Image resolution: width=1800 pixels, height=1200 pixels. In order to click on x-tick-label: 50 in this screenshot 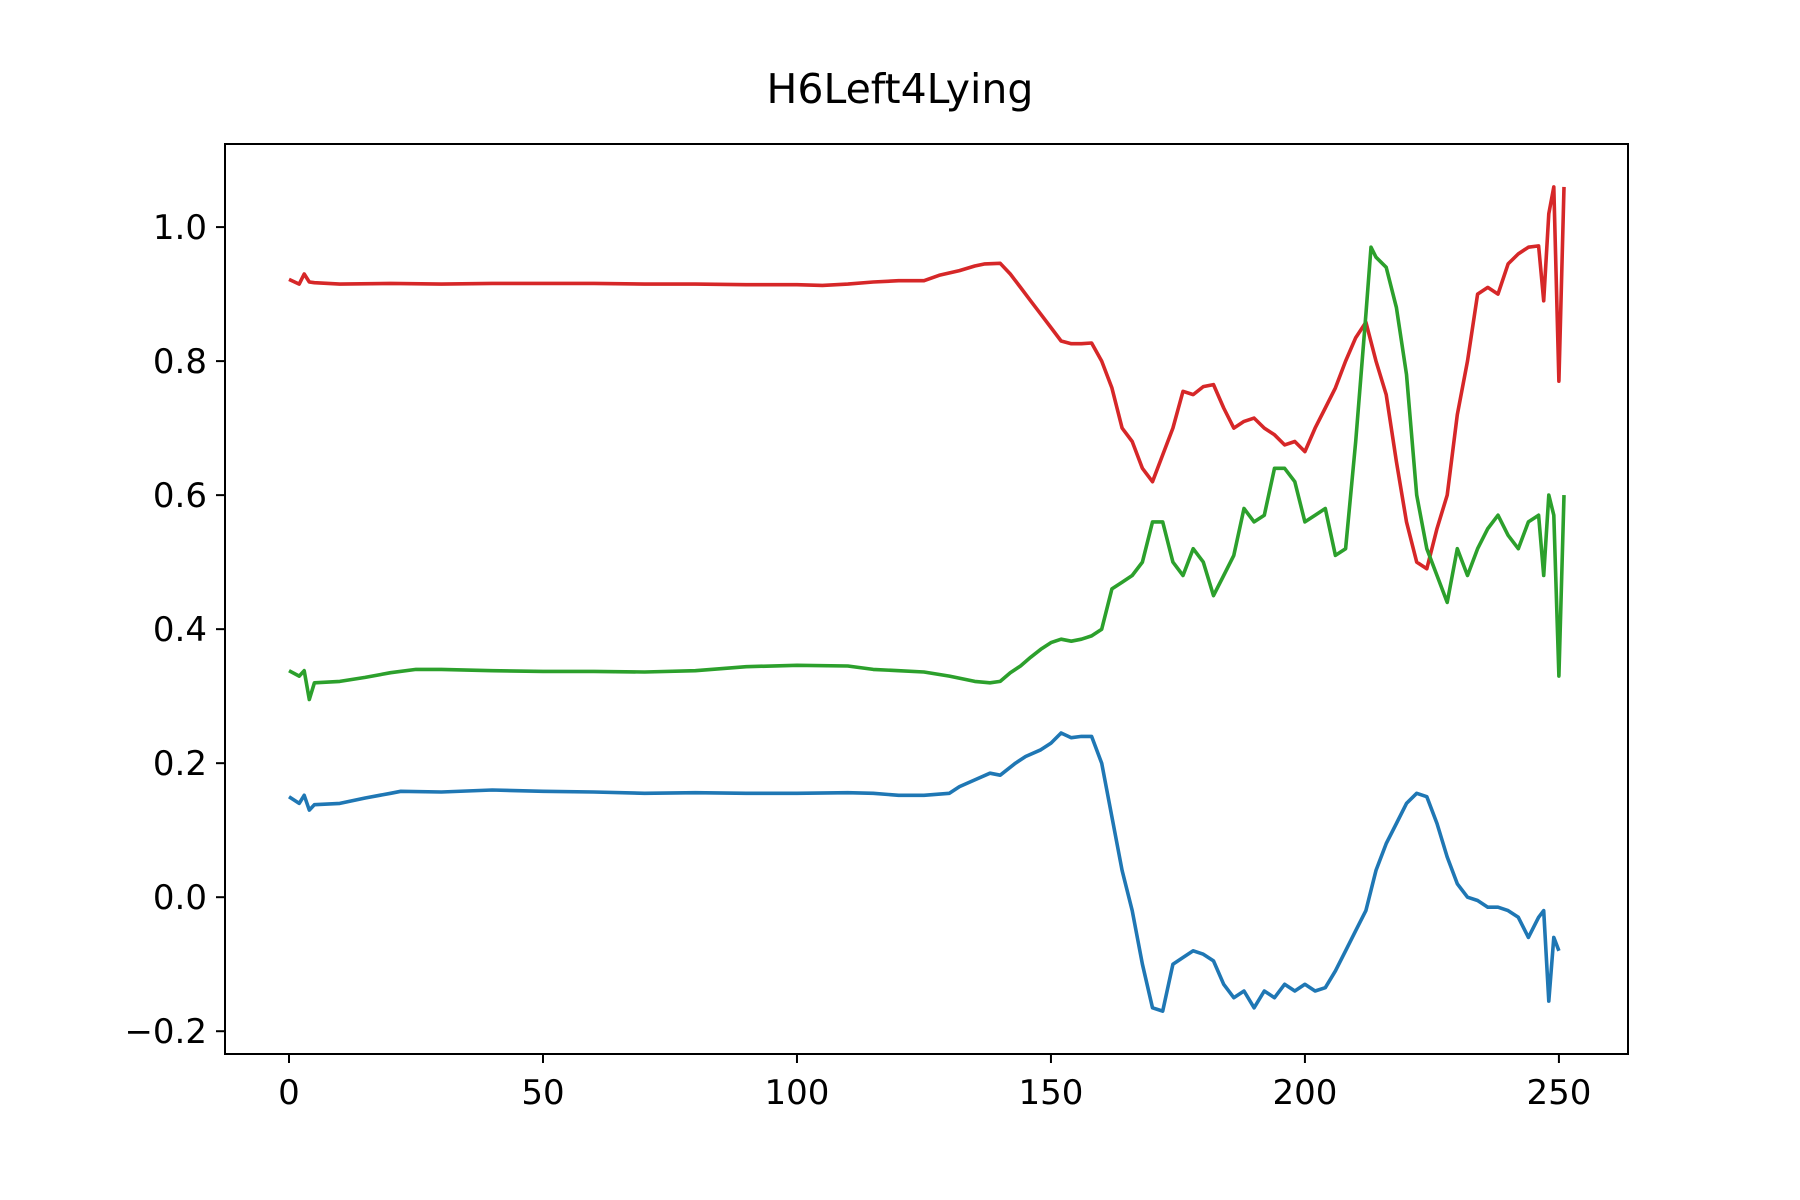, I will do `click(542, 1093)`.